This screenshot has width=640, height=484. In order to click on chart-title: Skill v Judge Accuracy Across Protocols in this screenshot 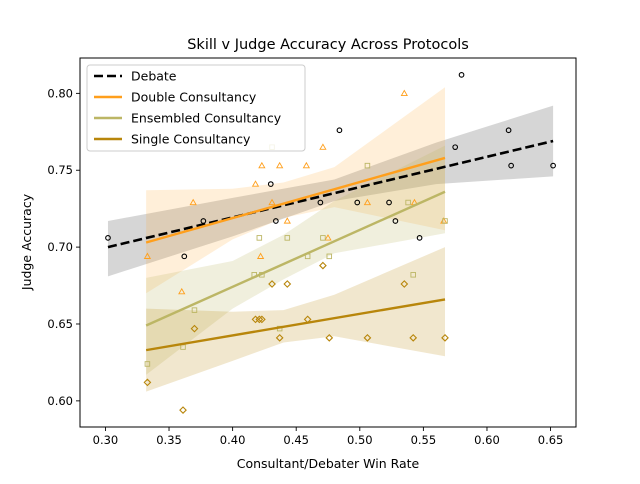, I will do `click(328, 45)`.